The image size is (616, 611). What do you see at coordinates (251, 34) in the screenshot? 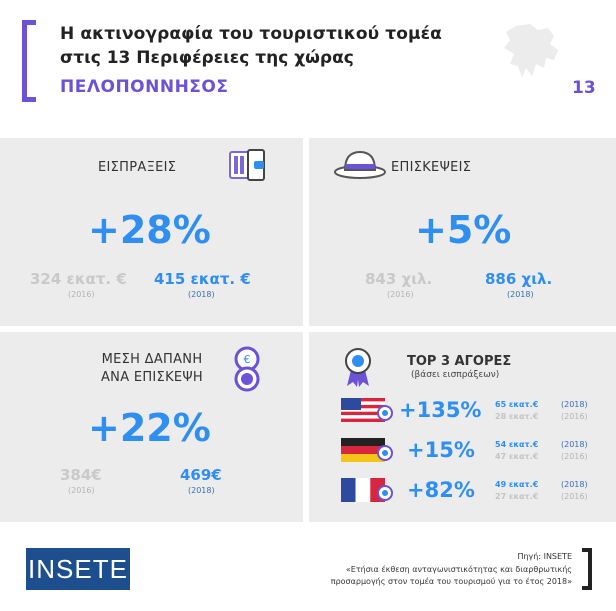
I see `page-title-line1: Η ακτινογραφία του τουριστικού τομέα` at bounding box center [251, 34].